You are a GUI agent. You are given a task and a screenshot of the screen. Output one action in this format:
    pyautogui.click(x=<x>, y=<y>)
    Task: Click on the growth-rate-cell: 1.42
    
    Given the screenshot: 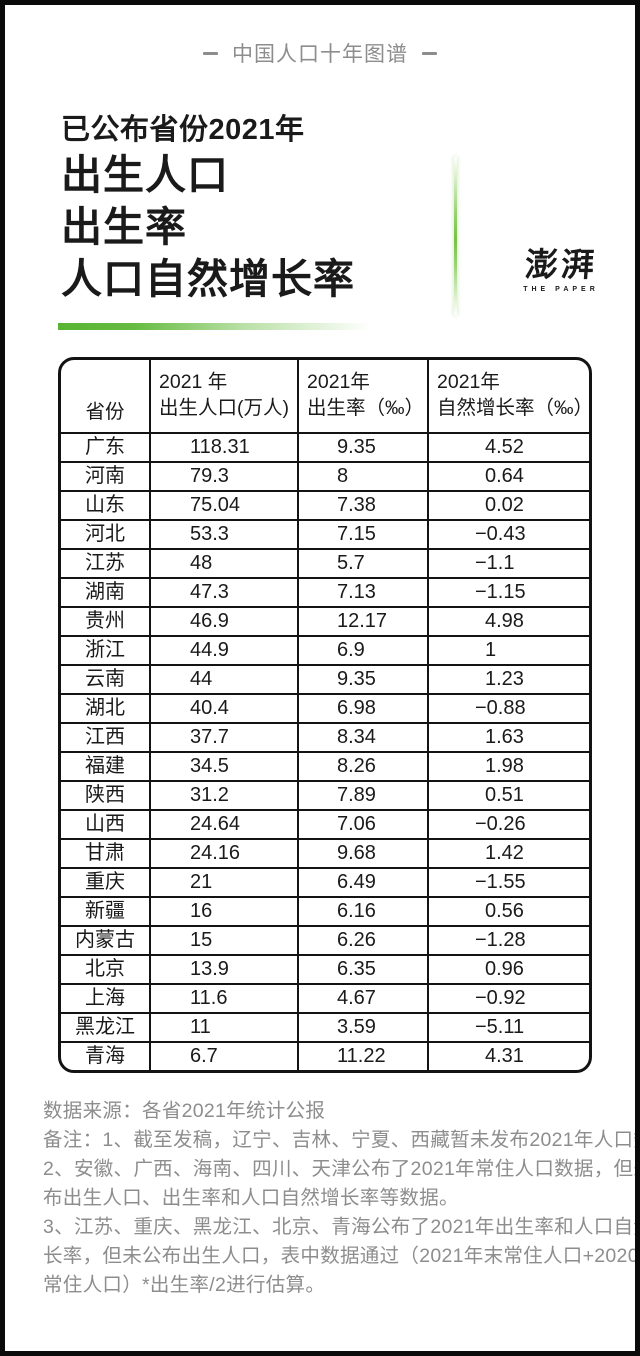 What is the action you would take?
    pyautogui.click(x=508, y=852)
    